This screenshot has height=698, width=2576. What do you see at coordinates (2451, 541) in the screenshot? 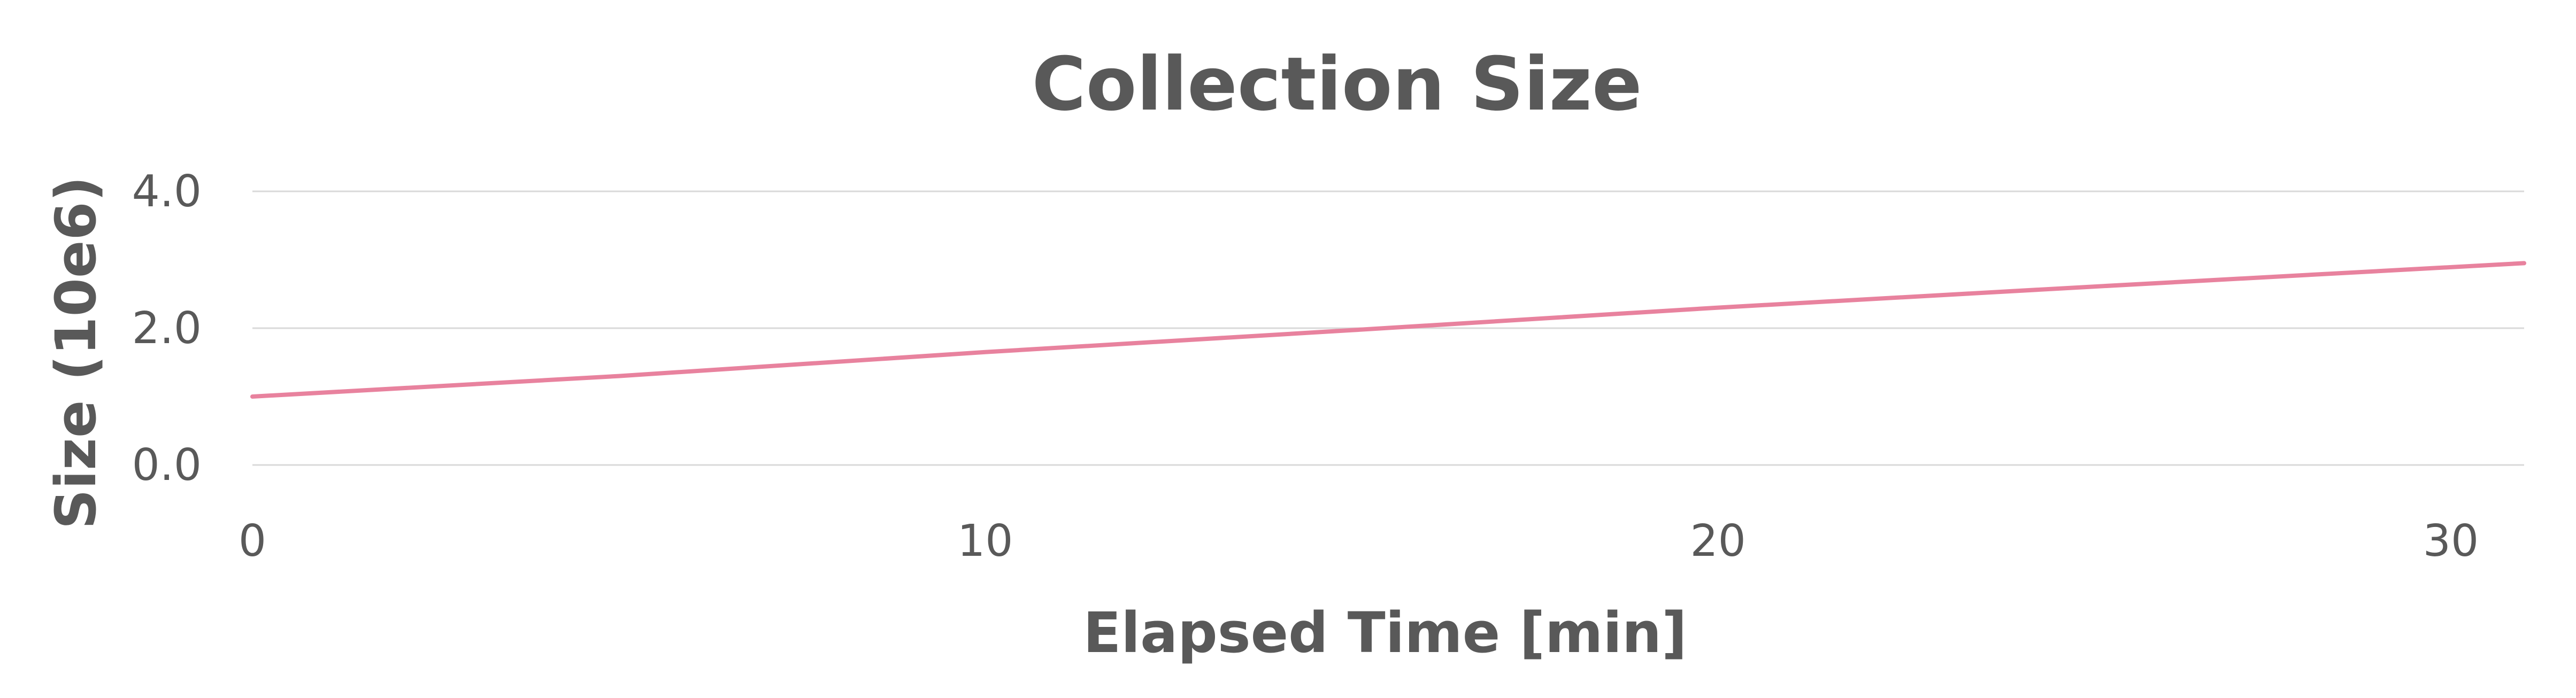
I see `x-tick-label: 30` at bounding box center [2451, 541].